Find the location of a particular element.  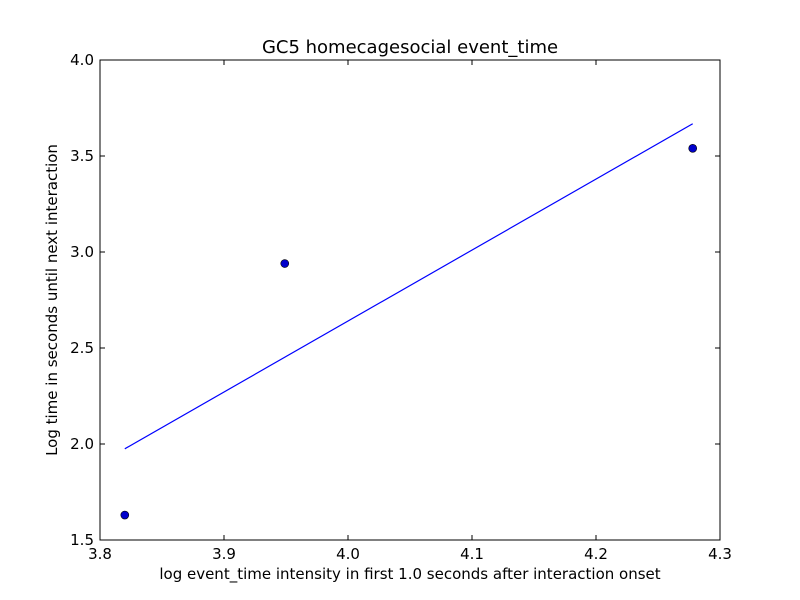

x-tick-label: 4.2 is located at coordinates (596, 554).